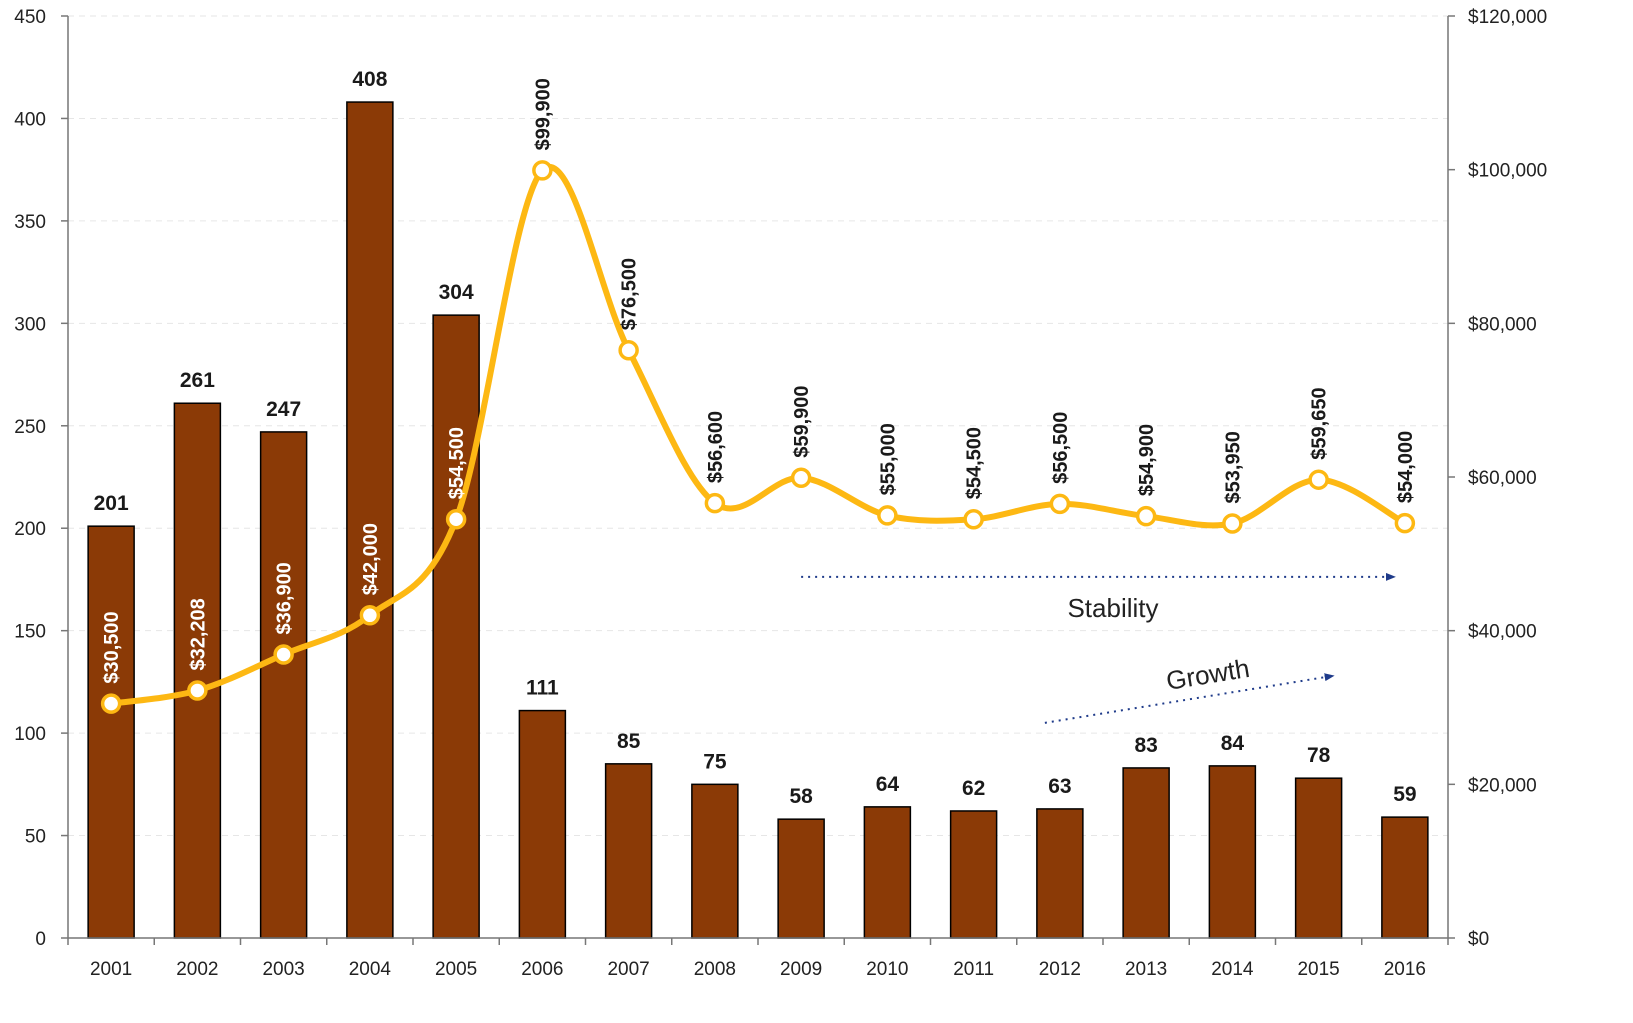 Image resolution: width=1633 pixels, height=1023 pixels. Describe the element at coordinates (1405, 523) in the screenshot. I see `line-point-2016` at that location.